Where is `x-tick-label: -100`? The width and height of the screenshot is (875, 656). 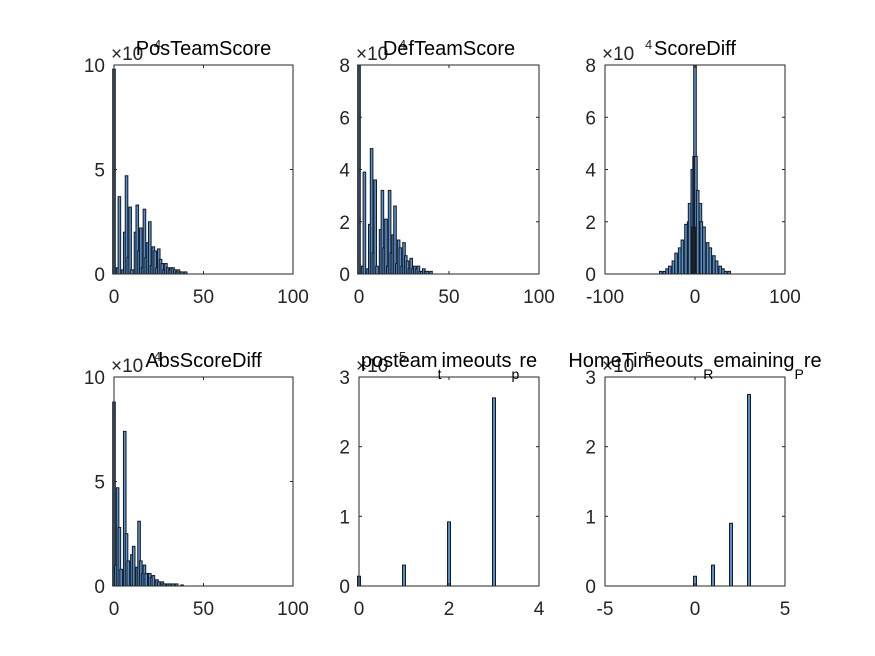
x-tick-label: -100 is located at coordinates (605, 297).